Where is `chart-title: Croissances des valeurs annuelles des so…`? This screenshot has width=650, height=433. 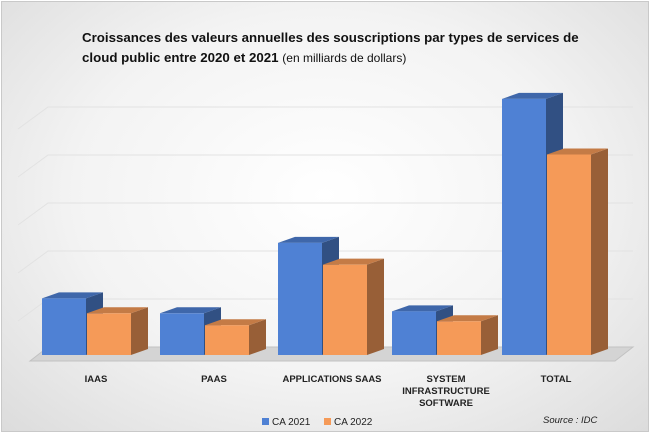
chart-title: Croissances des valeurs annuelles des so… is located at coordinates (342, 48).